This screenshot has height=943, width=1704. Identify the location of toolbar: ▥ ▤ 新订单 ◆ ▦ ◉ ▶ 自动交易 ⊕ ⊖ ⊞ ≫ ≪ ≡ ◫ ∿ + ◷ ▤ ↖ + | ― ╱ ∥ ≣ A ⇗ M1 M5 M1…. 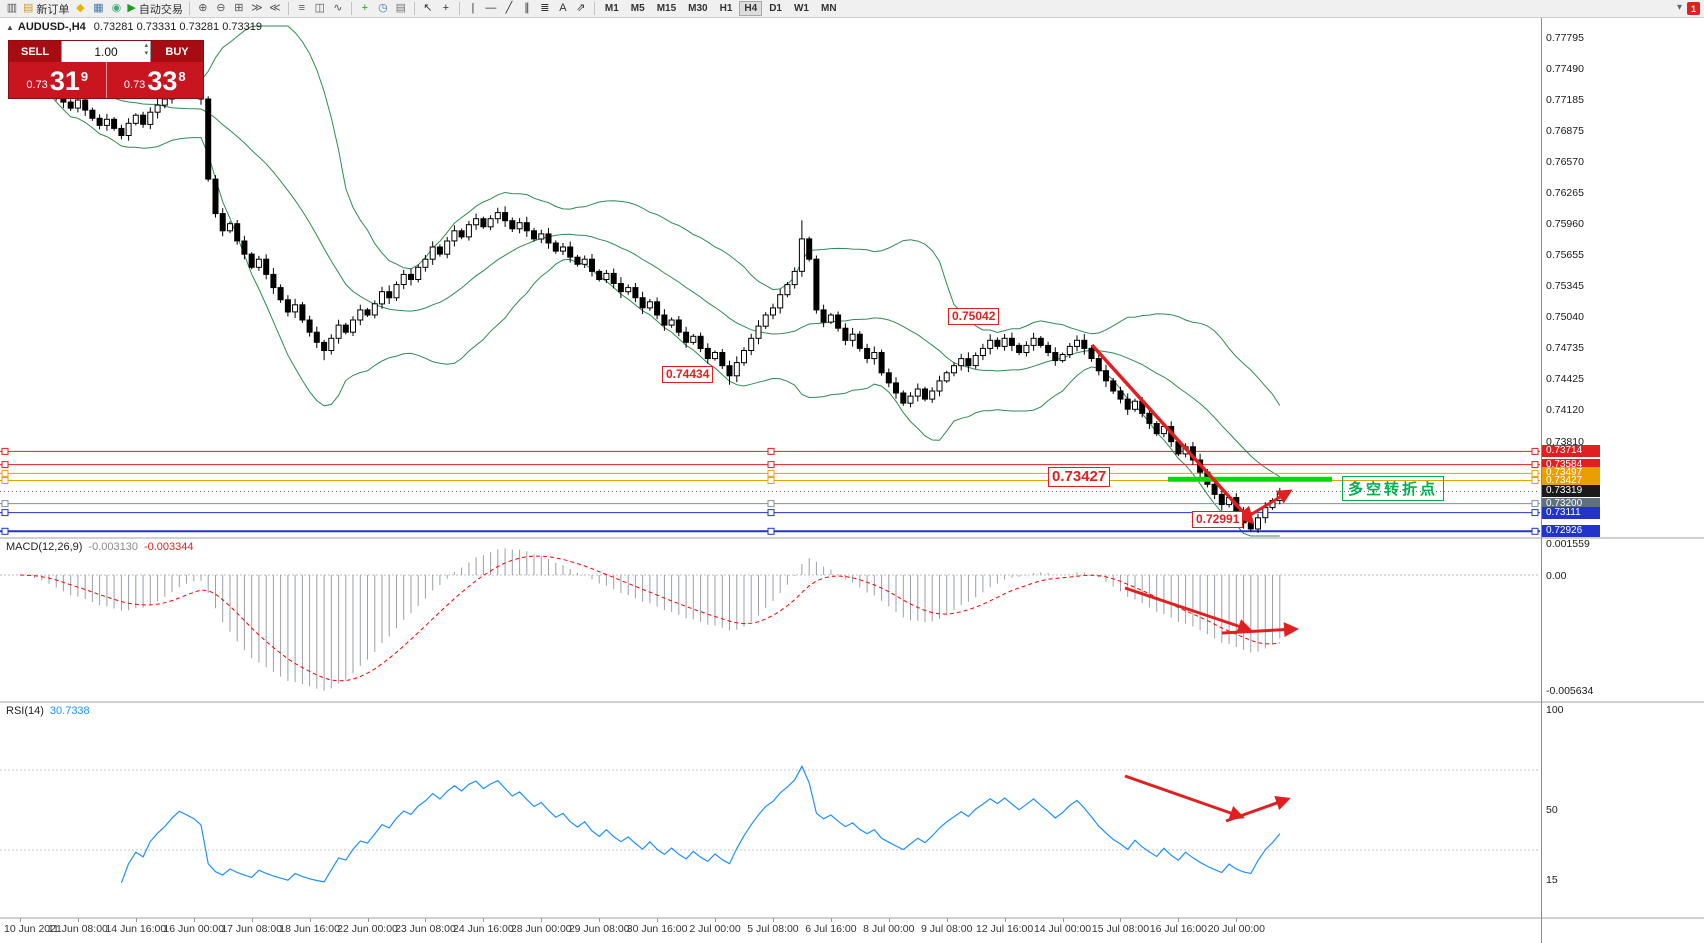
(852, 9).